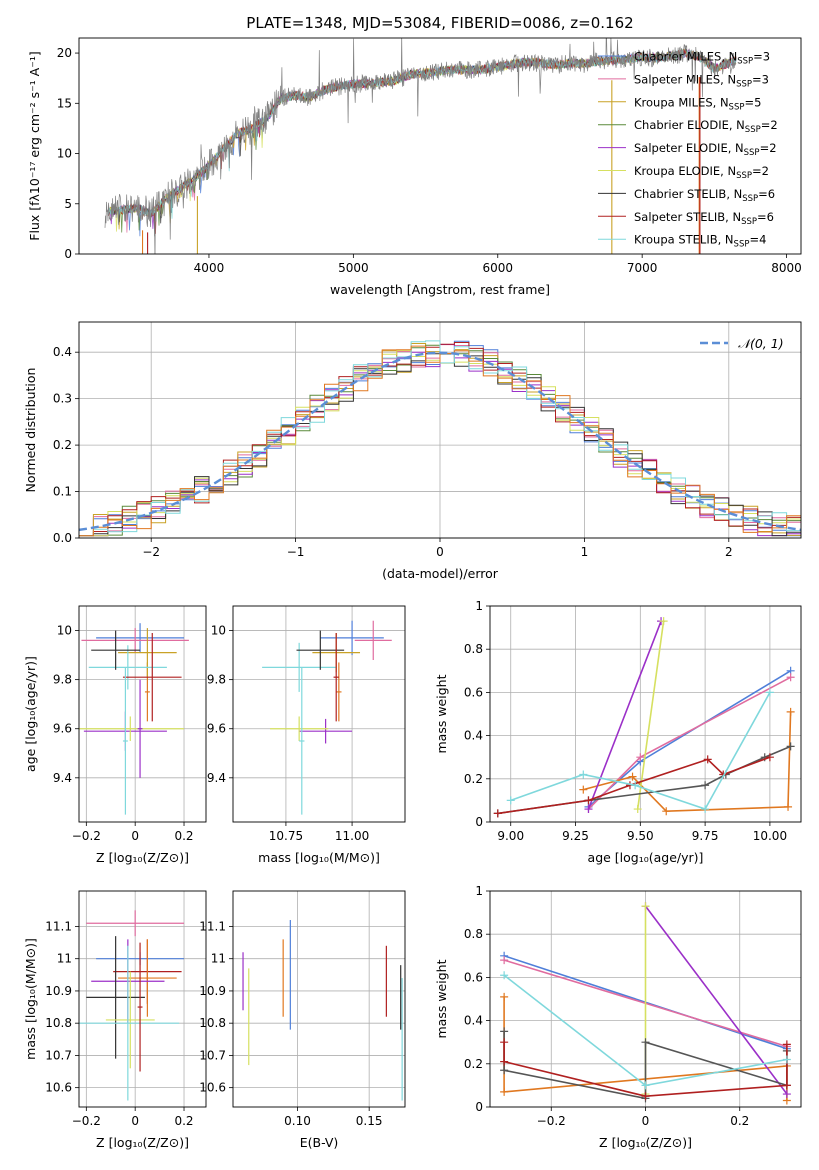  I want to click on x-axis-label: mass [log₁₀(M/M⊙)], so click(319, 857).